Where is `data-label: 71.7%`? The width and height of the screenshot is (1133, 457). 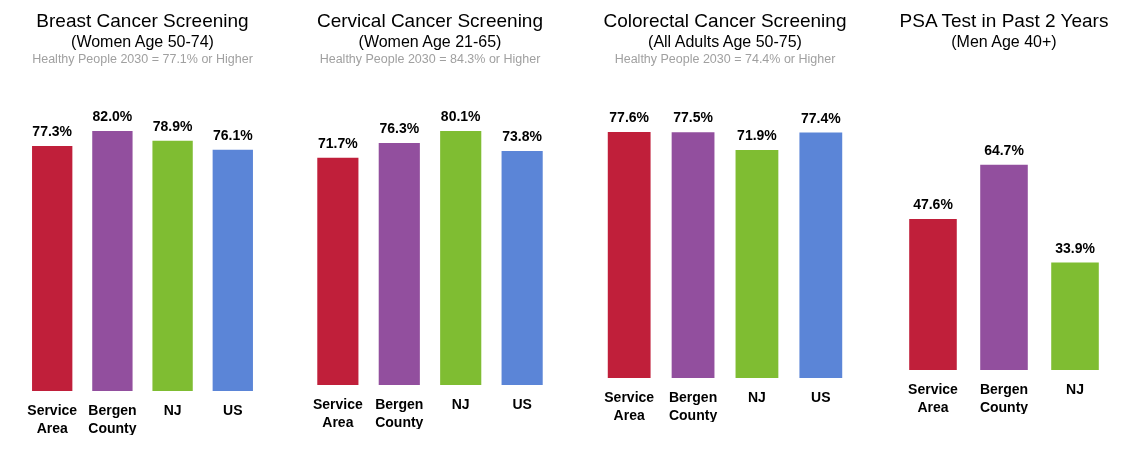 data-label: 71.7% is located at coordinates (338, 142).